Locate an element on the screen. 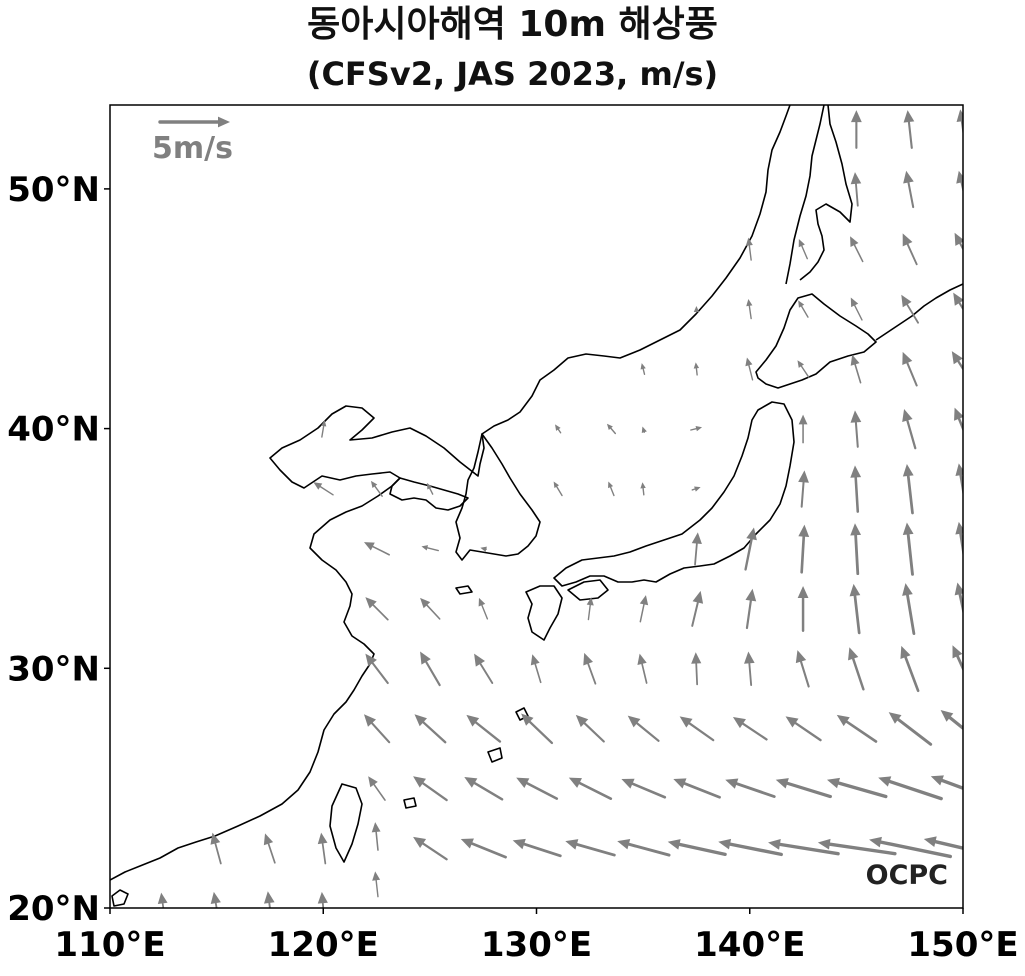 Image resolution: width=1025 pixels, height=976 pixels. map-subtitle: (CFSv2, JAS 2023, m/s) is located at coordinates (512, 74).